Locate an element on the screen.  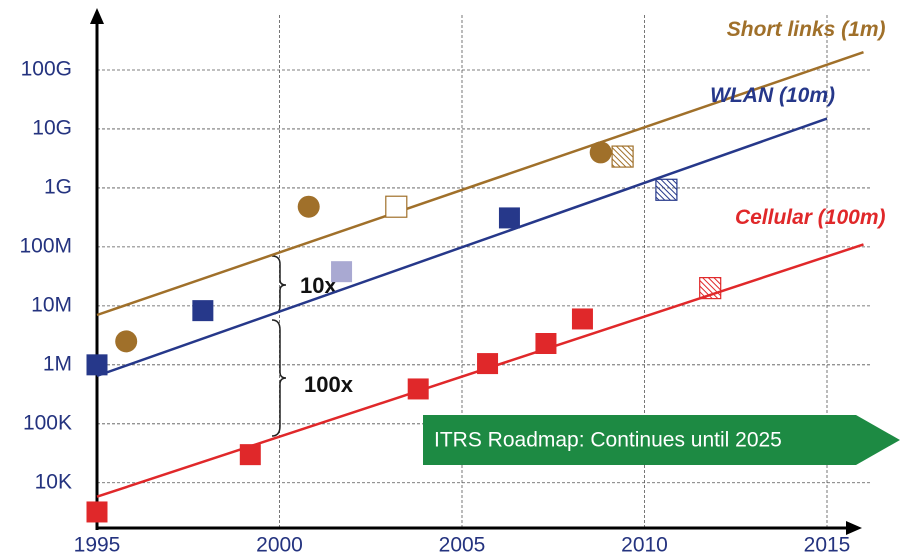
y-tick-label: 100G is located at coordinates (46, 69).